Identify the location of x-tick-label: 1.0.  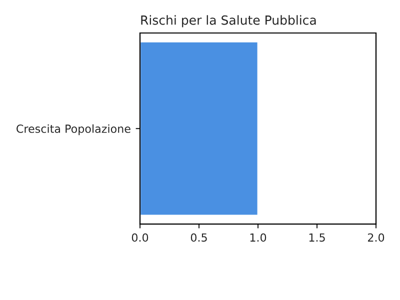
(258, 237).